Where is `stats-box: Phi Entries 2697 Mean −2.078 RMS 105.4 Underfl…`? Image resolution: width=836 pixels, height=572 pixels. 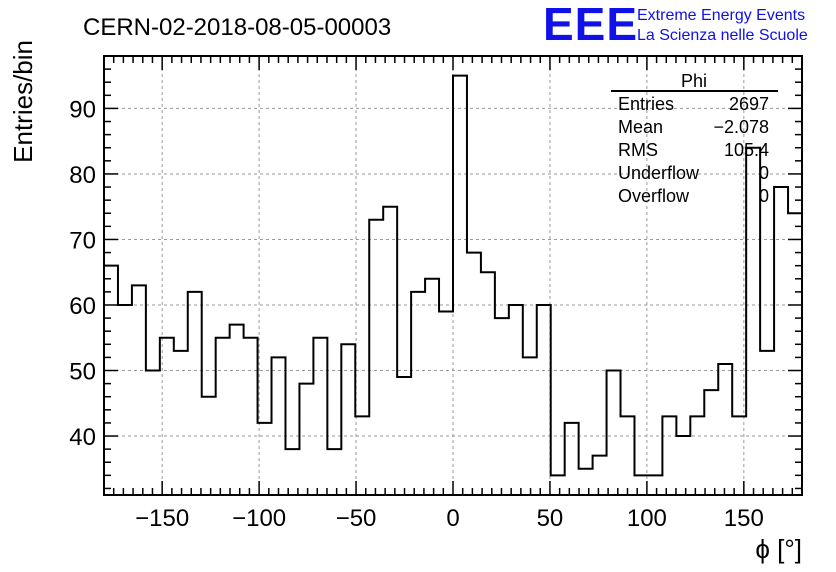 stats-box: Phi Entries 2697 Mean −2.078 RMS 105.4 Underfl… is located at coordinates (694, 138).